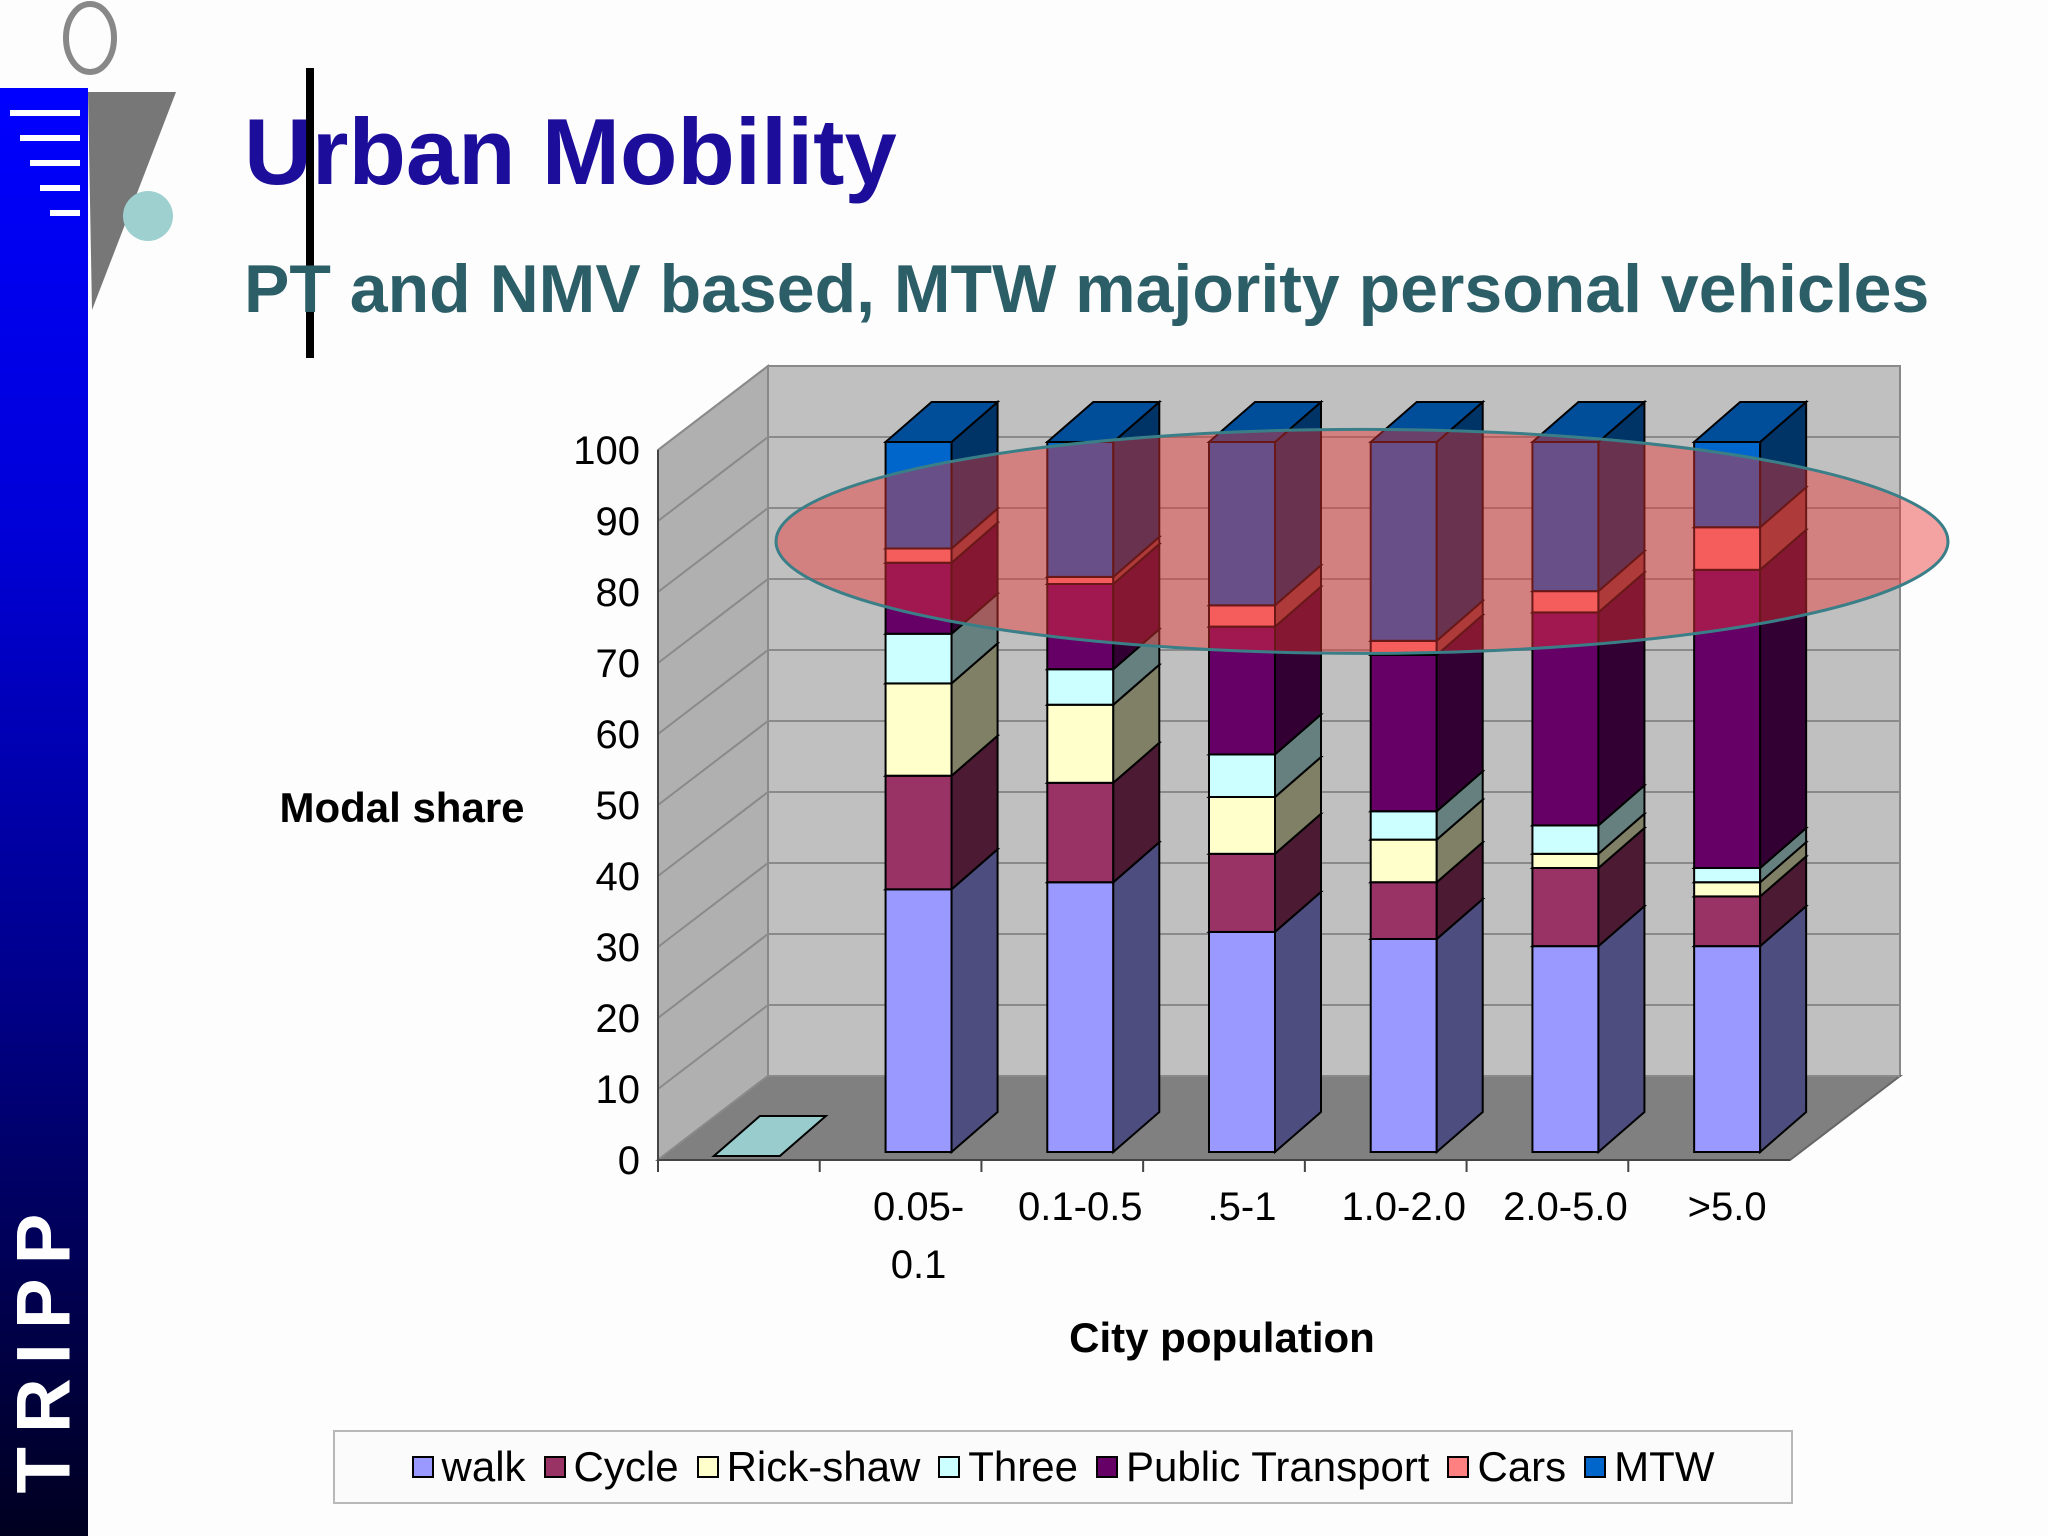  Describe the element at coordinates (618, 948) in the screenshot. I see `y-tick-label: 30` at that location.